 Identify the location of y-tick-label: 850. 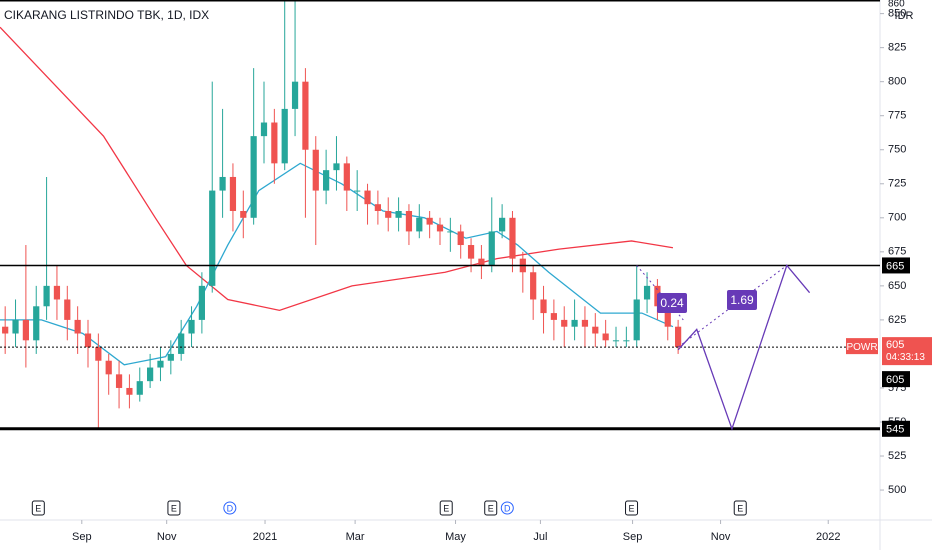
(897, 14).